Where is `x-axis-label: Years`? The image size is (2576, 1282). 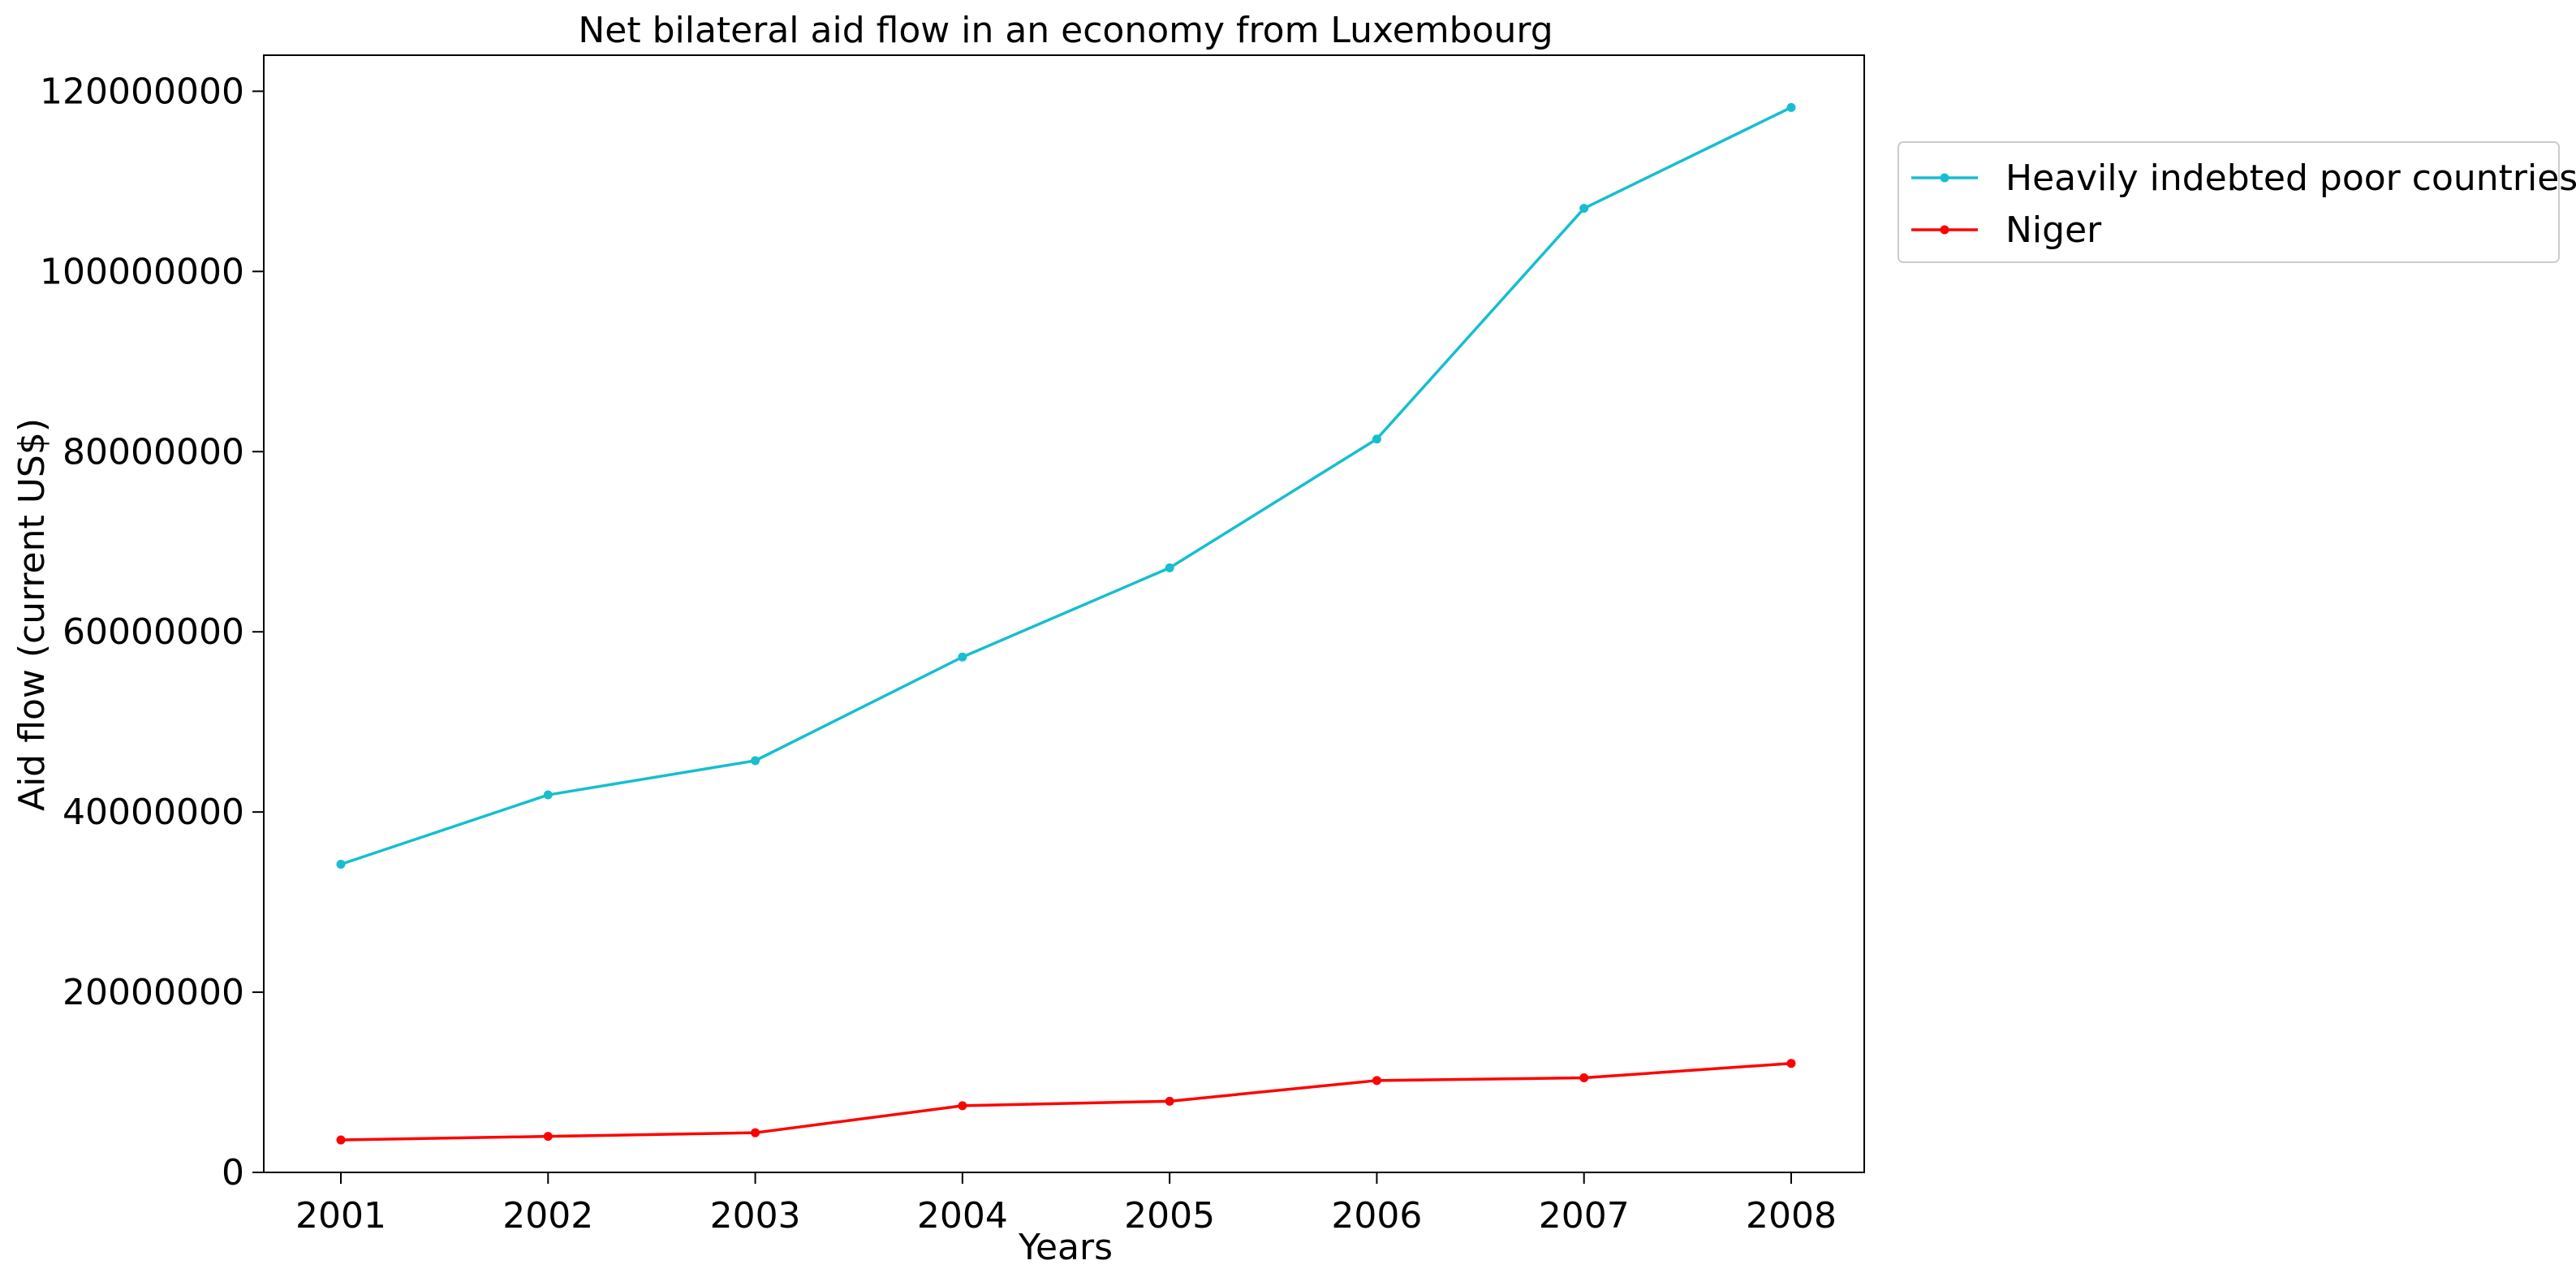 x-axis-label: Years is located at coordinates (1066, 1247).